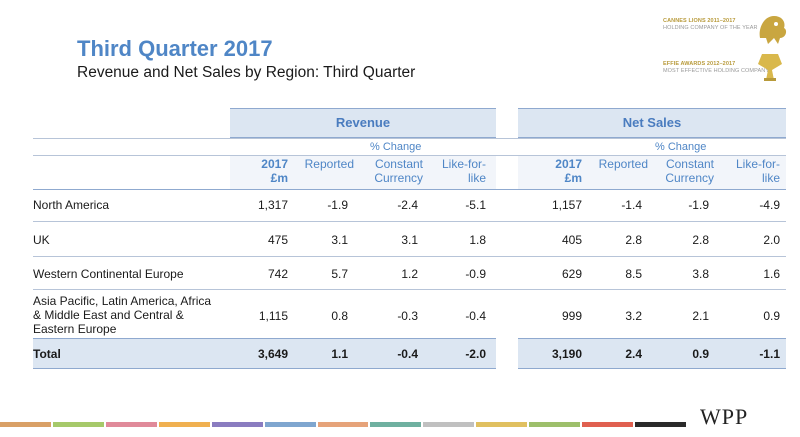 The height and width of the screenshot is (437, 800). I want to click on net-sales-header: Net Sales, so click(652, 122).